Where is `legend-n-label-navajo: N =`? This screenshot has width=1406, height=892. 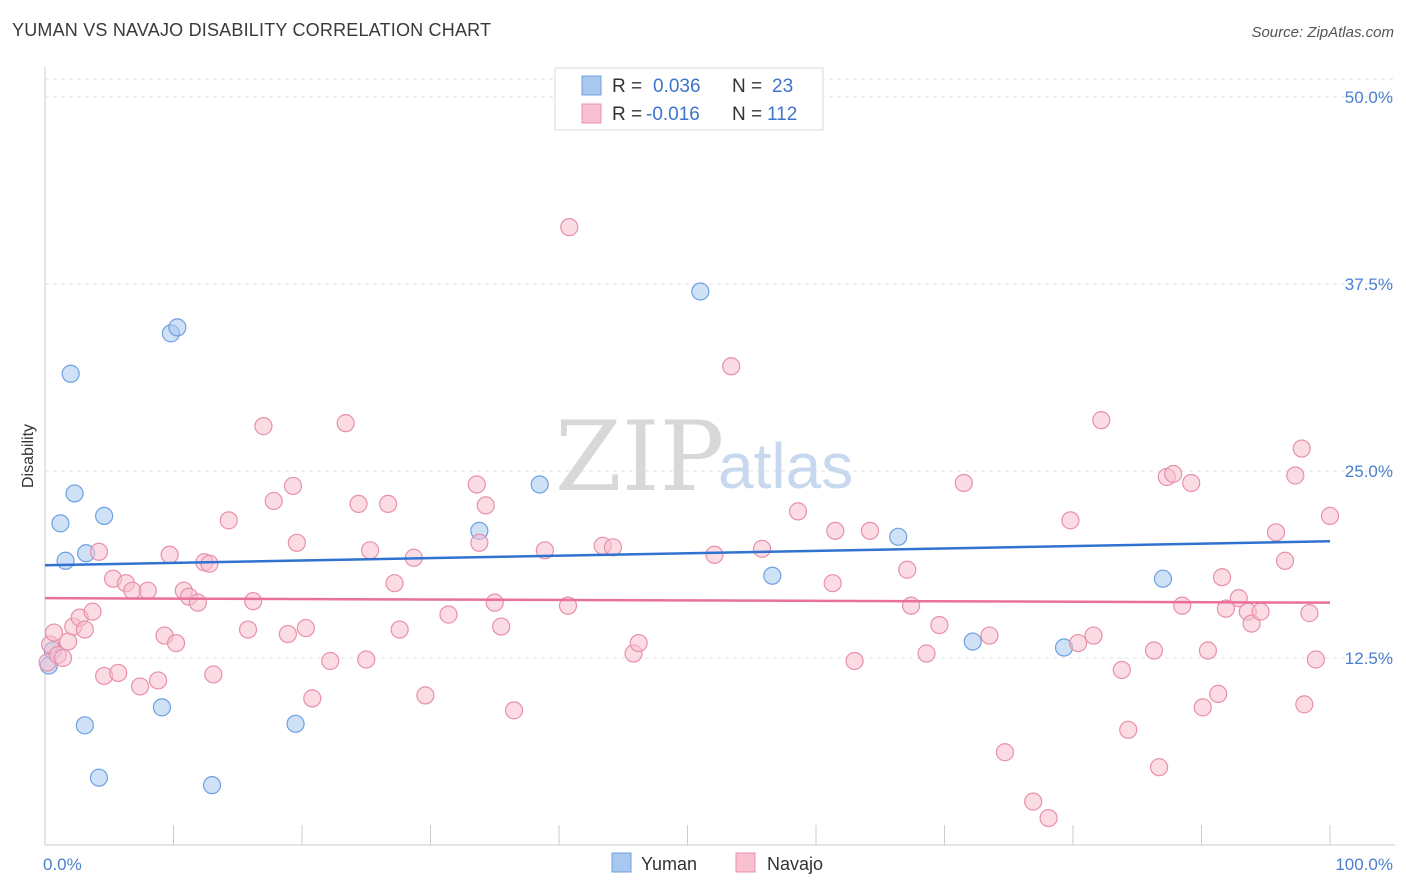 legend-n-label-navajo: N = is located at coordinates (747, 114).